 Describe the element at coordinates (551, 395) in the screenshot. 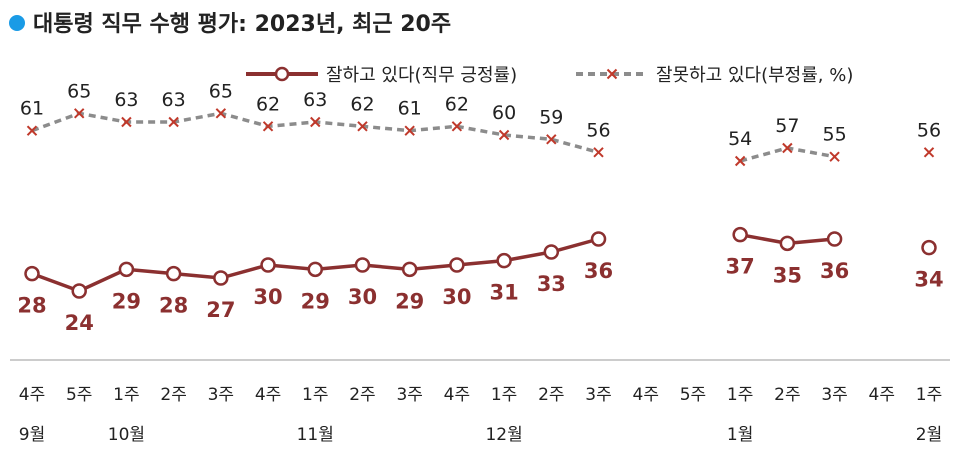

I see `x-tick-label-11: 2주` at that location.